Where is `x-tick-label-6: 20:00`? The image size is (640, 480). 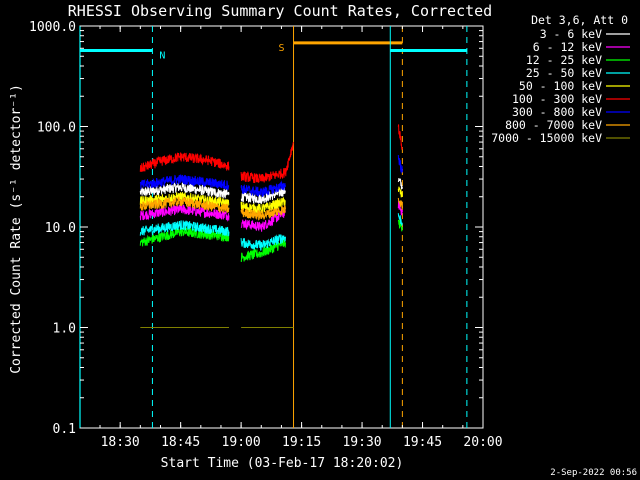
x-tick-label-6: 20:00 is located at coordinates (482, 442).